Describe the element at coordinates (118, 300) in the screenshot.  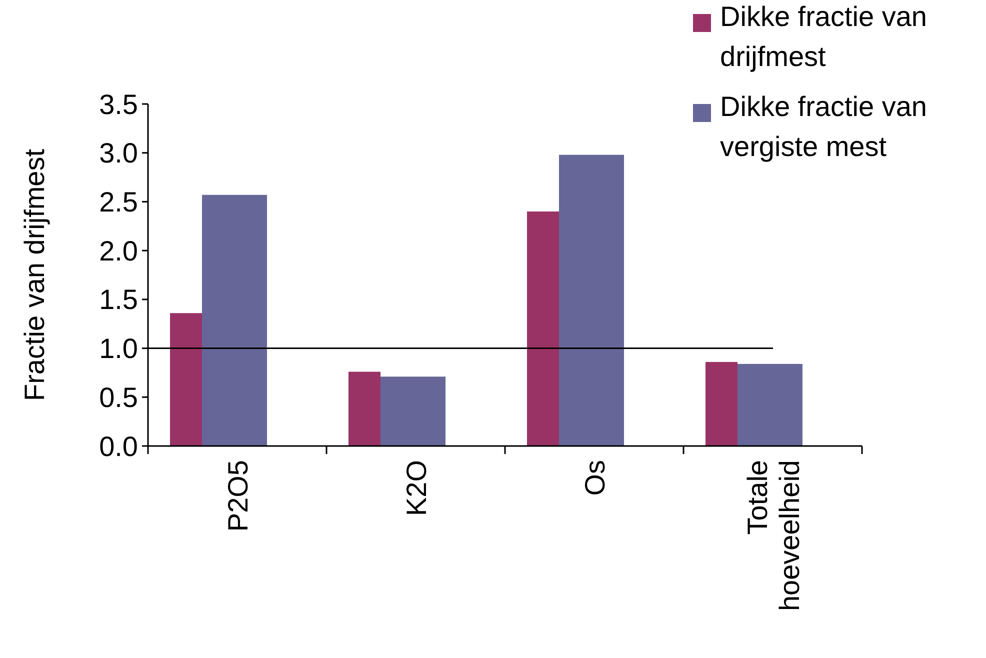
I see `y-tick-label: 1.5` at that location.